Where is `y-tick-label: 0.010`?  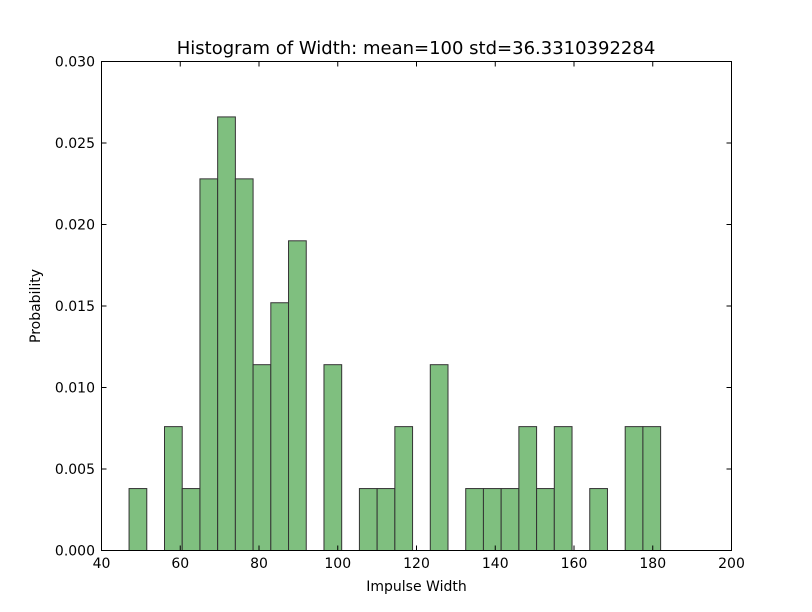
y-tick-label: 0.010 is located at coordinates (75, 389).